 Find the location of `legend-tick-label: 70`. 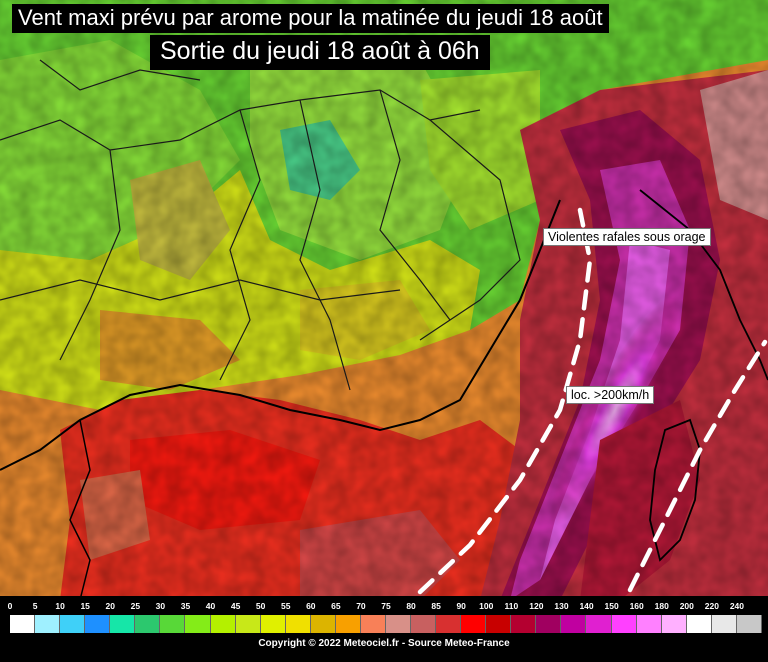

legend-tick-label: 70 is located at coordinates (361, 606).